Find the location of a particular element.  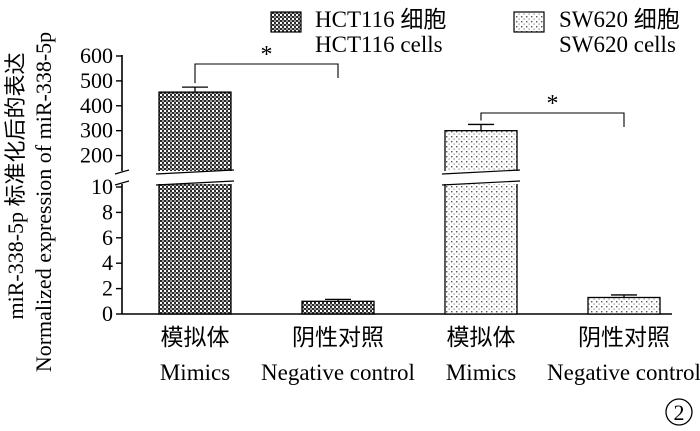

panel-label: 2 is located at coordinates (679, 412).